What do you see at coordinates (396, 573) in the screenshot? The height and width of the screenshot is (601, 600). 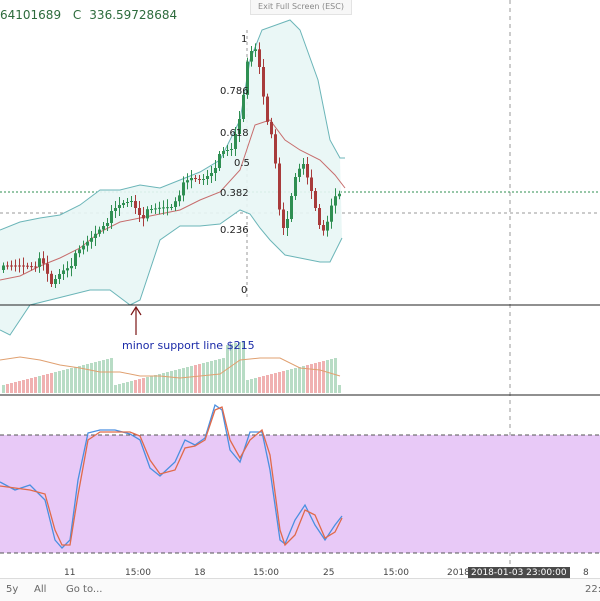 I see `x-tick-1500-c: 15:00` at bounding box center [396, 573].